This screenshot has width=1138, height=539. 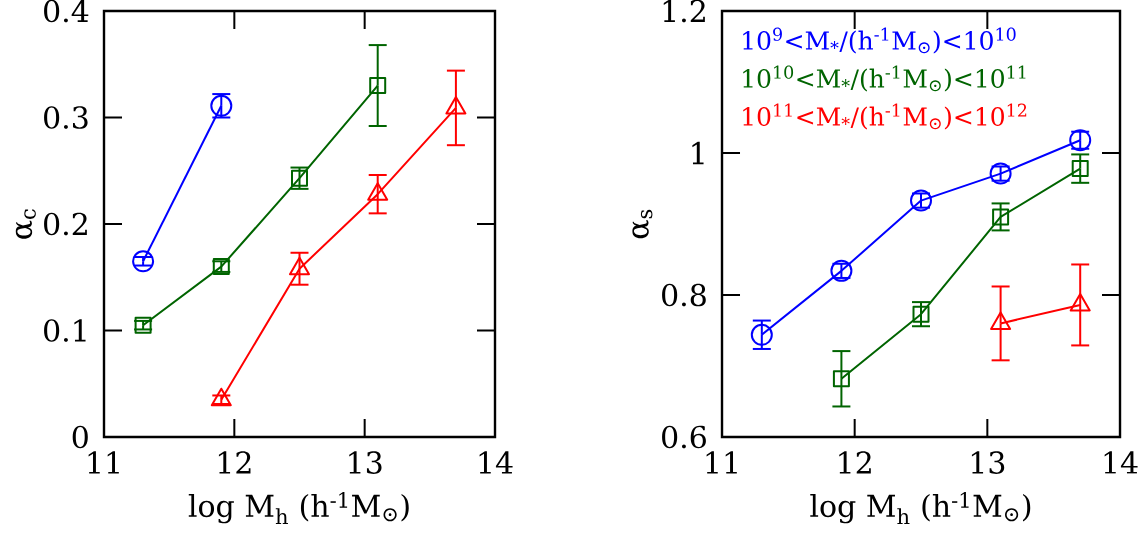 I want to click on y-axis-title: α$_{s}$, so click(x=642, y=224).